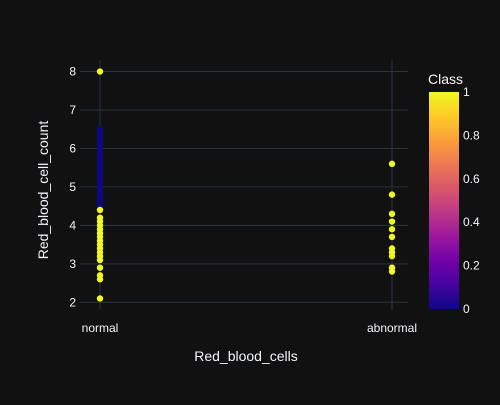 This screenshot has height=405, width=500. Describe the element at coordinates (471, 135) in the screenshot. I see `colorbar-tick-label: 0.8` at that location.